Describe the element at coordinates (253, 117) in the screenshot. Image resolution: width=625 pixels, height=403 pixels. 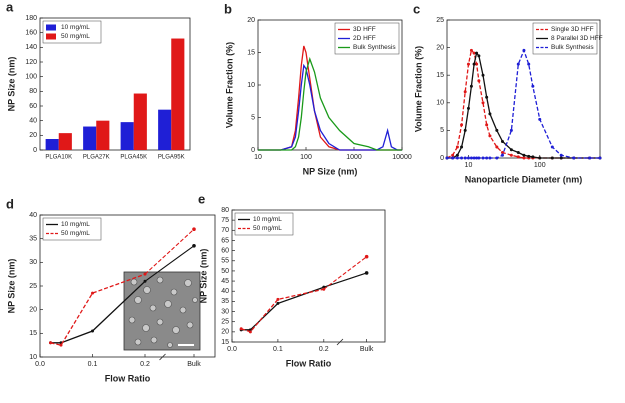
I see `y-tick-label: 5` at that location.